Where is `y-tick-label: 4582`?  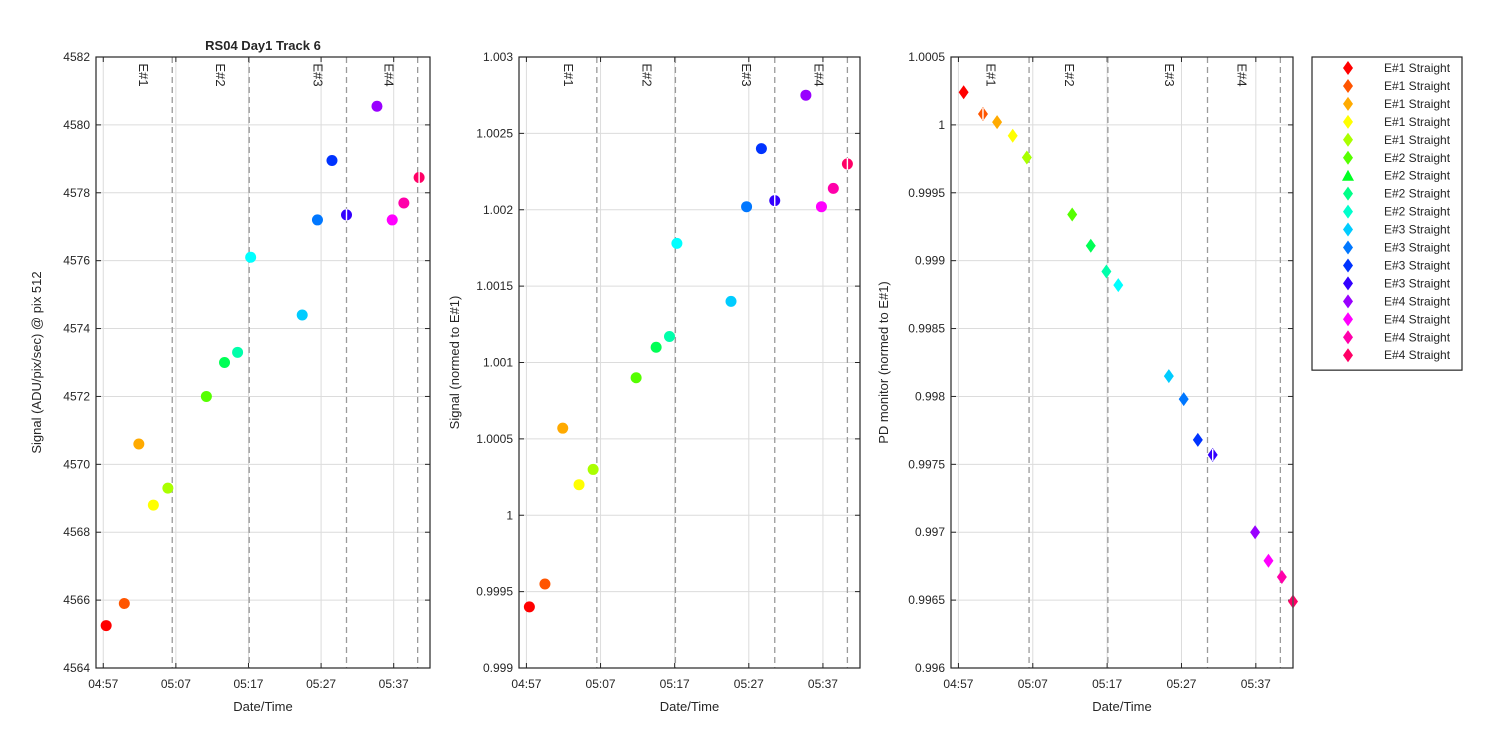
y-tick-label: 4582 is located at coordinates (76, 57).